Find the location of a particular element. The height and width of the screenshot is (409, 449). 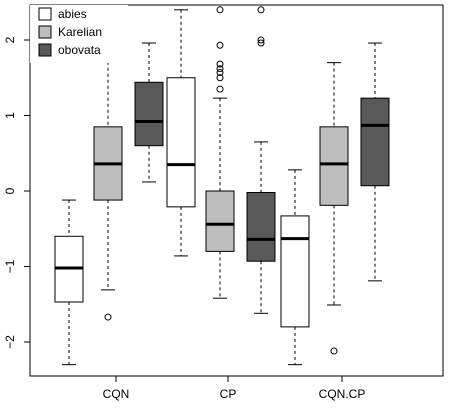

box-obovata-CQN.CP is located at coordinates (375, 162).